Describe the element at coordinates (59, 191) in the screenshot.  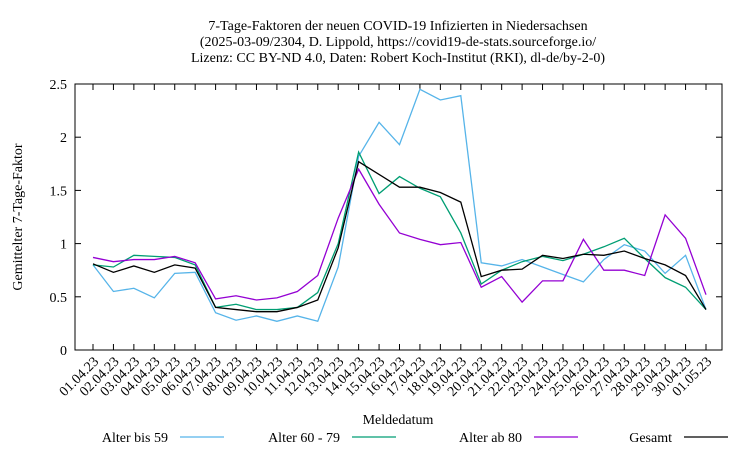
I see `y-tick-label: 1.5` at that location.